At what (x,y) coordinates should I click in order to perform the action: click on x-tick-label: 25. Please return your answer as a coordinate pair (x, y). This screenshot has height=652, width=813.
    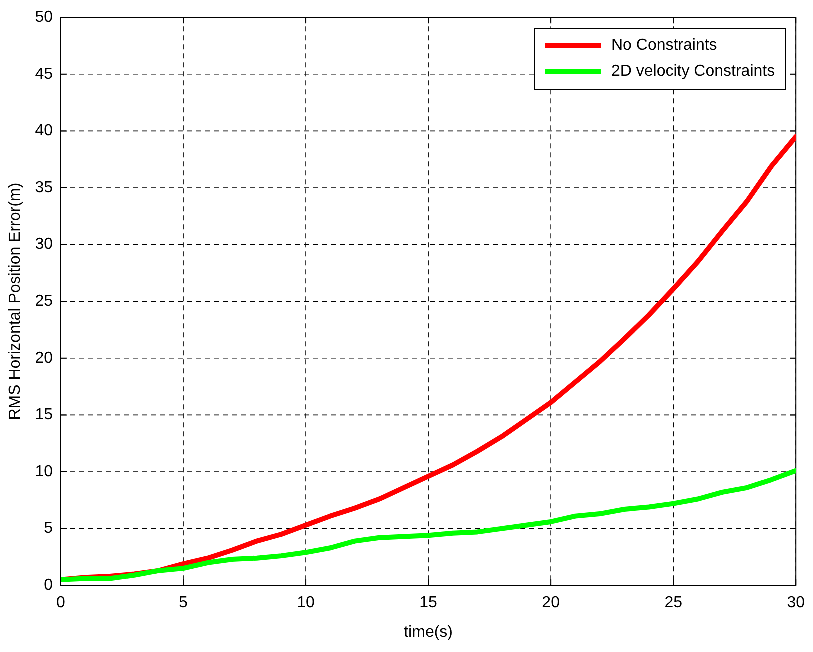
    Looking at the image, I should click on (673, 603).